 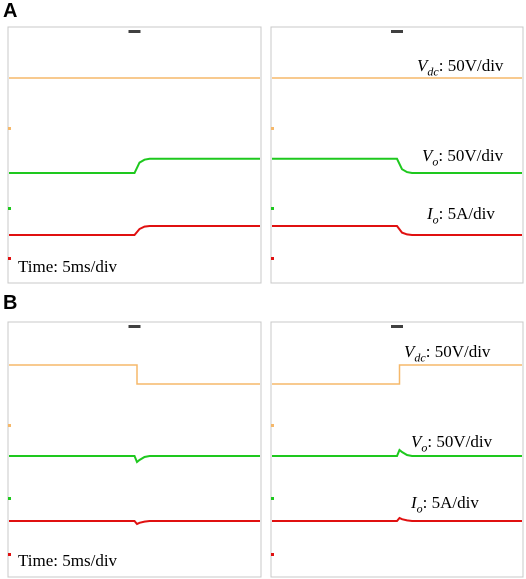 What do you see at coordinates (10, 11) in the screenshot?
I see `panel-label-a: A` at bounding box center [10, 11].